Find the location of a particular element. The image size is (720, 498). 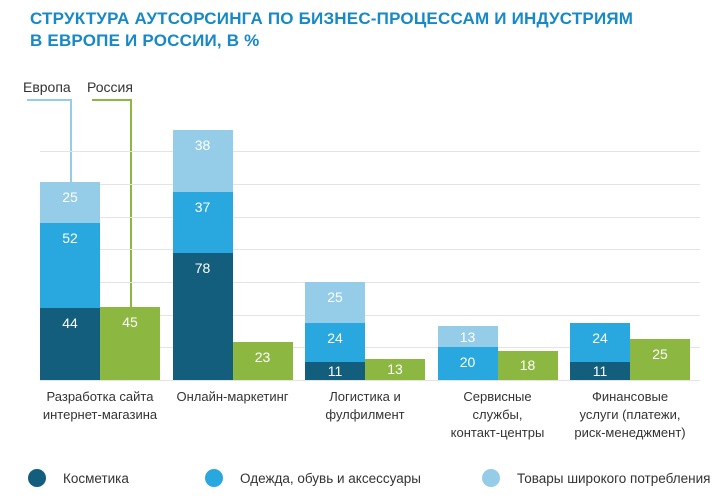

bar-value-label: 45 is located at coordinates (130, 321).